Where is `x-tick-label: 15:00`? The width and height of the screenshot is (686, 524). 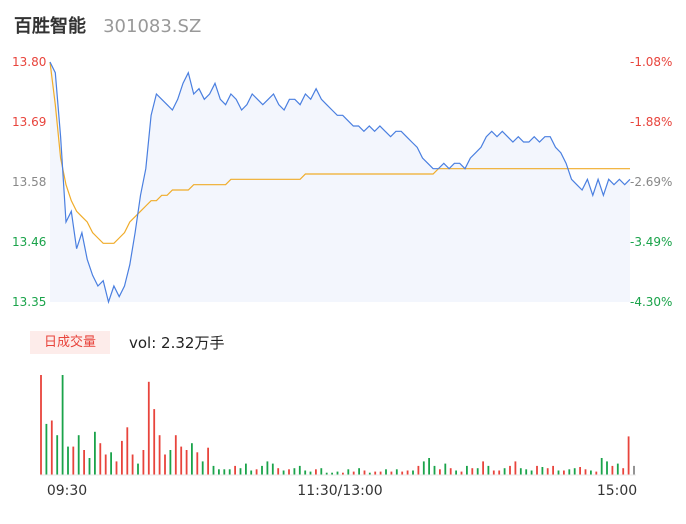 x-tick-label: 15:00 is located at coordinates (617, 491).